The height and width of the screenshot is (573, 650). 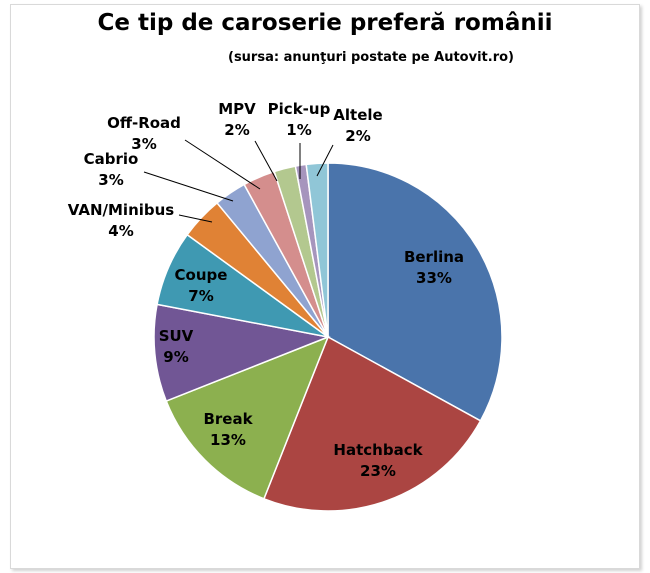 What do you see at coordinates (266, 161) in the screenshot?
I see `leader-line-mpv` at bounding box center [266, 161].